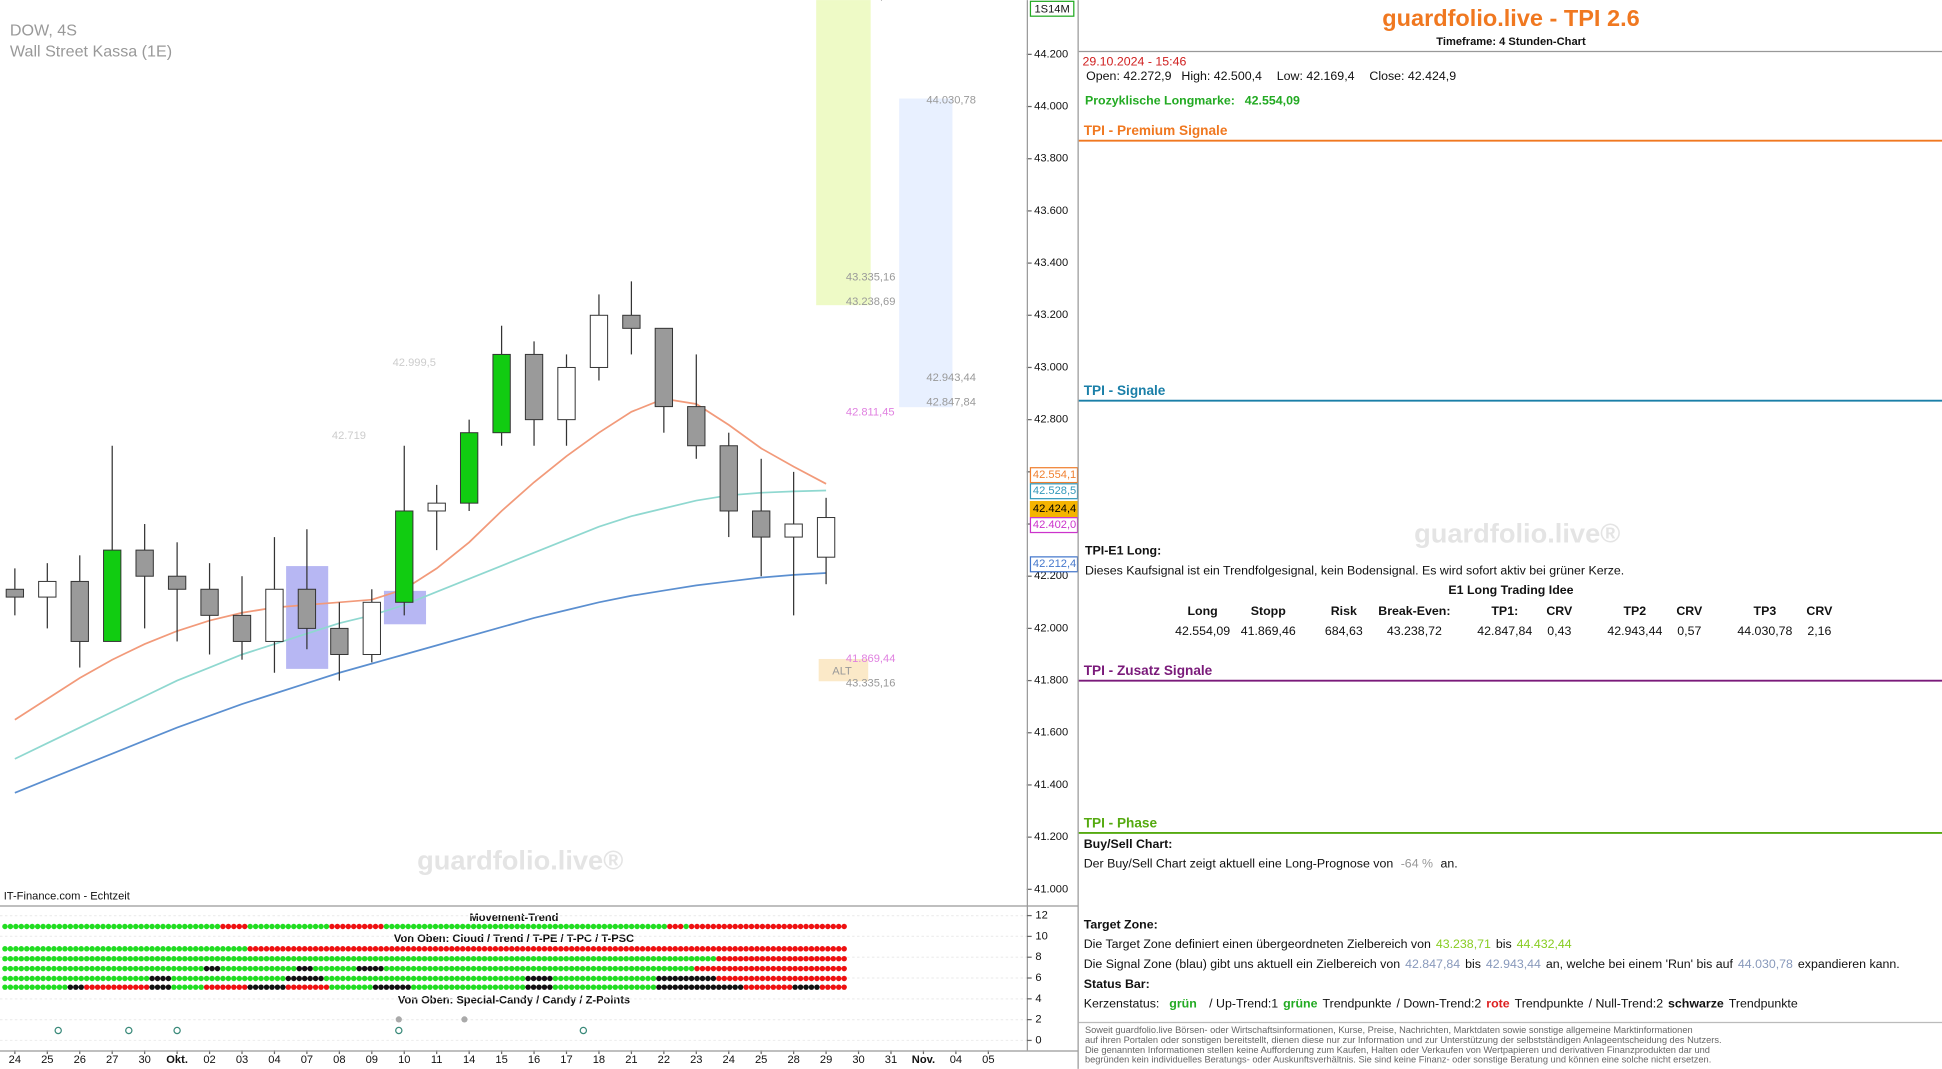 The image size is (1942, 1069). What do you see at coordinates (1344, 611) in the screenshot?
I see `table-header: Risk` at bounding box center [1344, 611].